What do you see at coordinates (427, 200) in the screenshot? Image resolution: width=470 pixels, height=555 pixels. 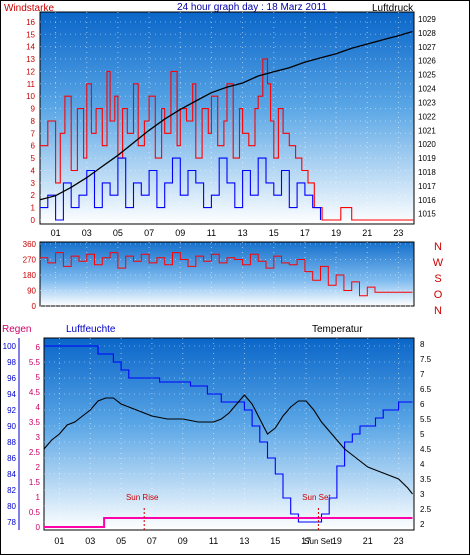 I see `pressure-y-tick-label: 1016` at bounding box center [427, 200].